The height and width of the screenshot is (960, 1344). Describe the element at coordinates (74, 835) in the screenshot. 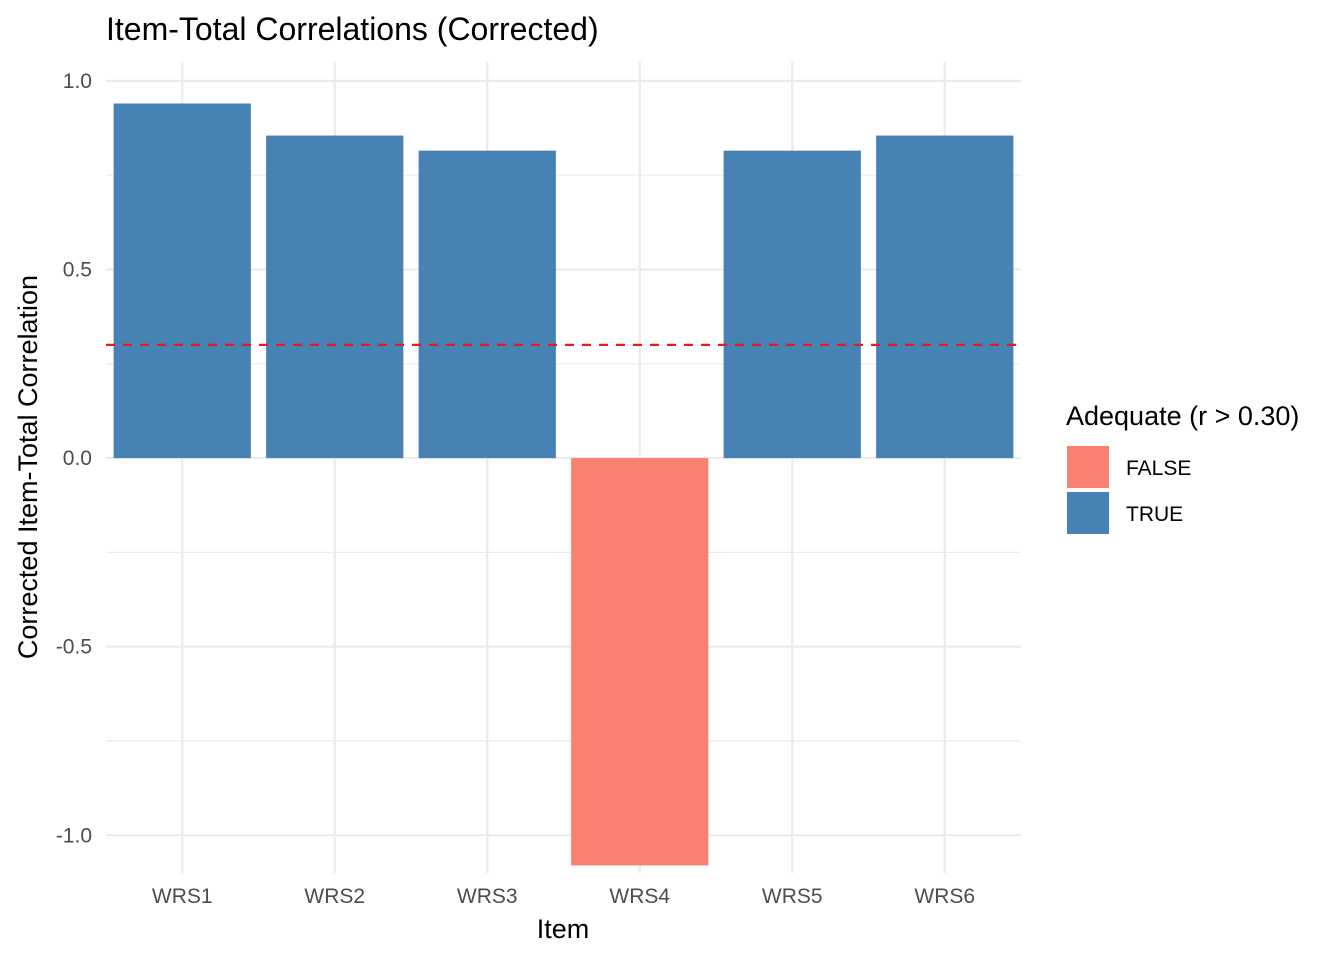

I see `y-tick-label: -1.0` at that location.